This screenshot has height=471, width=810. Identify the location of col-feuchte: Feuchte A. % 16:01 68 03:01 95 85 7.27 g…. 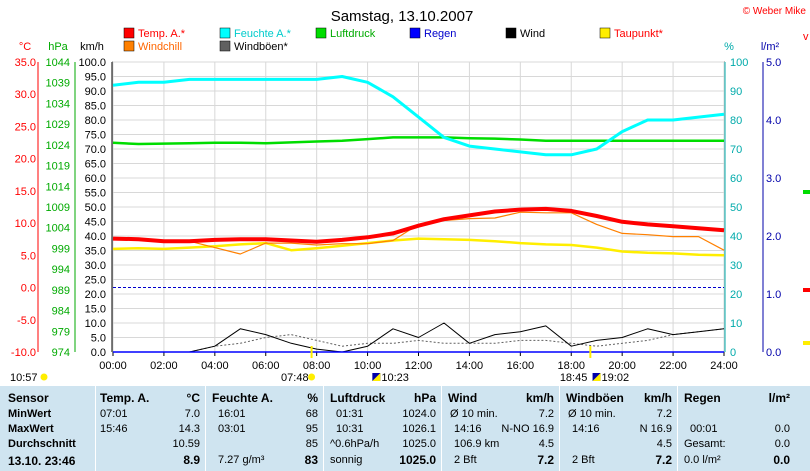
(264, 428).